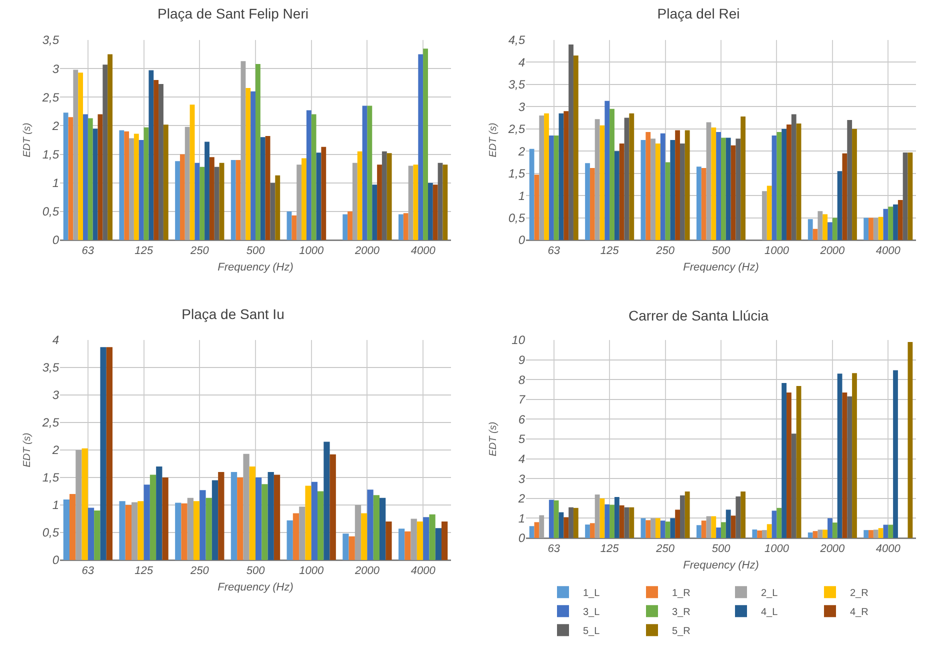 Image resolution: width=931 pixels, height=657 pixels. I want to click on y-tick-label: 5, so click(522, 439).